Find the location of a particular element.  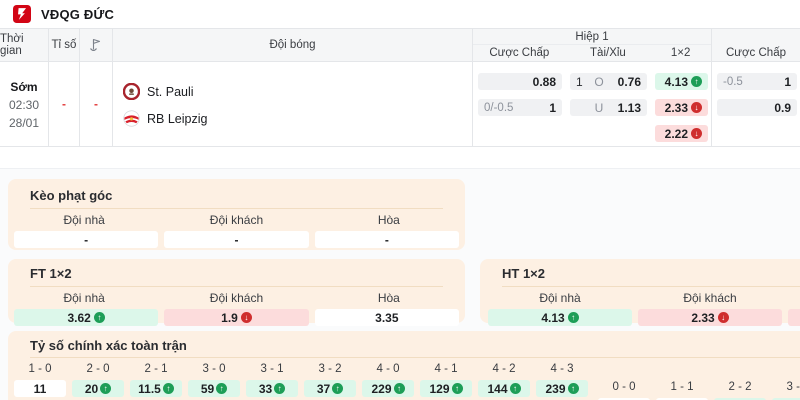

odds-value: 129 is located at coordinates (439, 388).